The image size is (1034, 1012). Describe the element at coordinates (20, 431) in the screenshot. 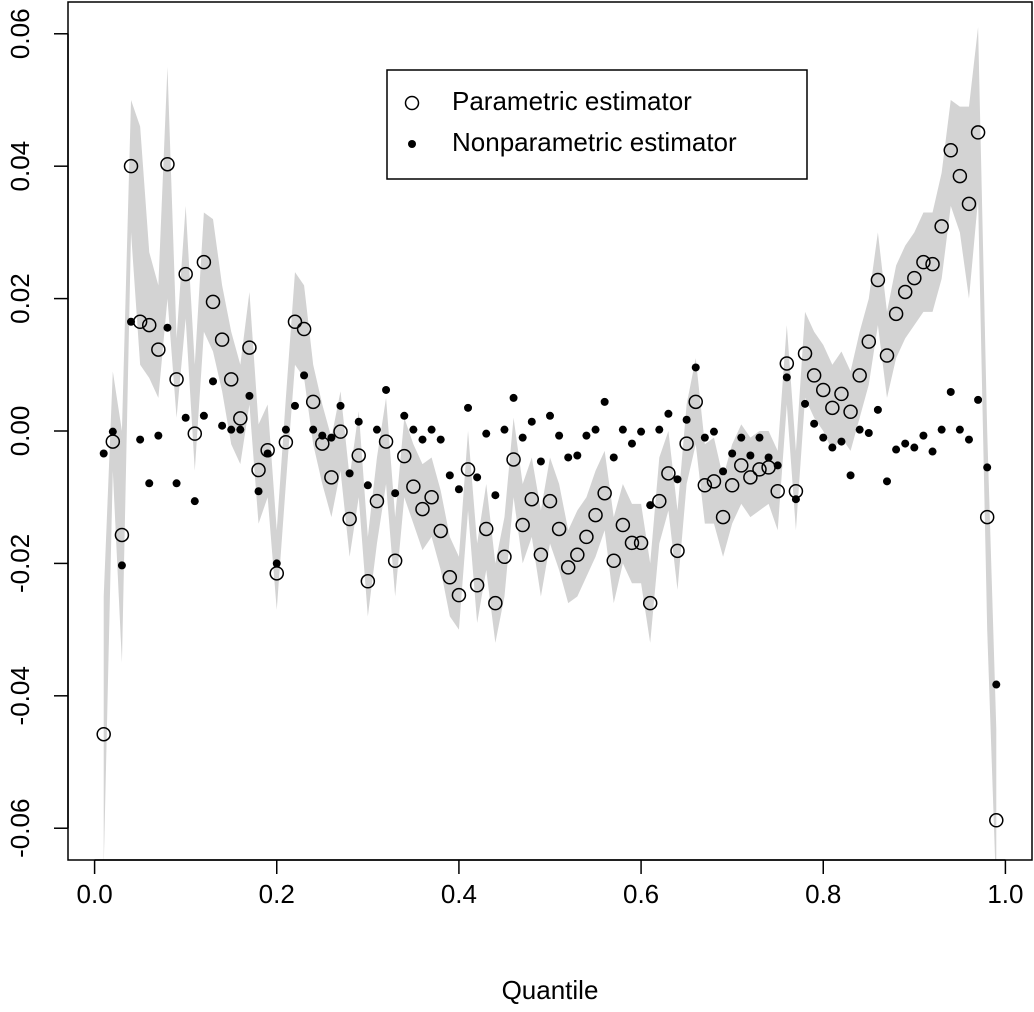

I see `y-tick-label: 0.00` at that location.